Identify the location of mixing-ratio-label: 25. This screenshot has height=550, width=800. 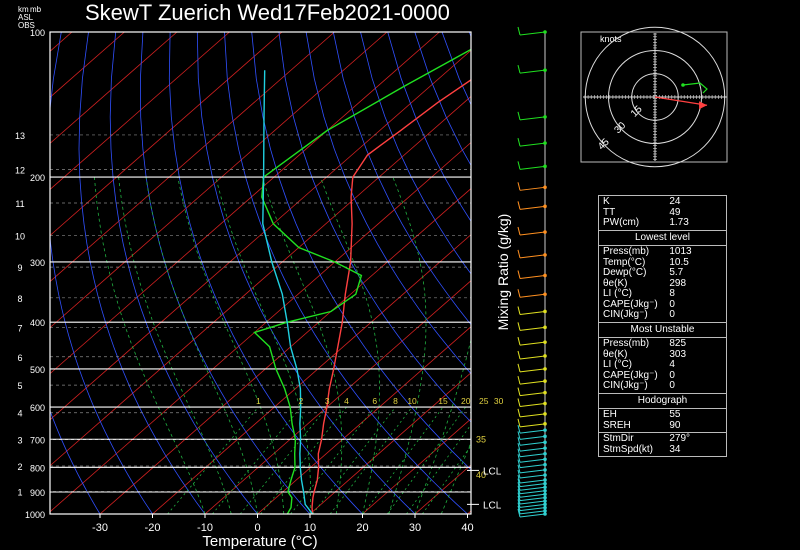
(484, 401).